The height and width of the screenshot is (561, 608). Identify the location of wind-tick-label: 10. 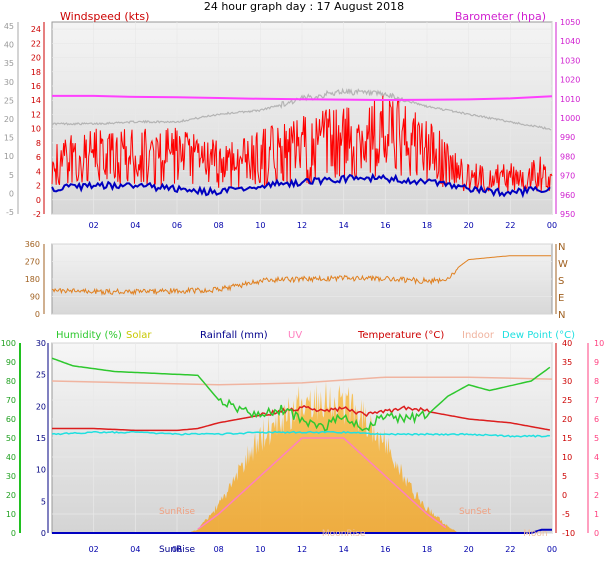
(36, 129).